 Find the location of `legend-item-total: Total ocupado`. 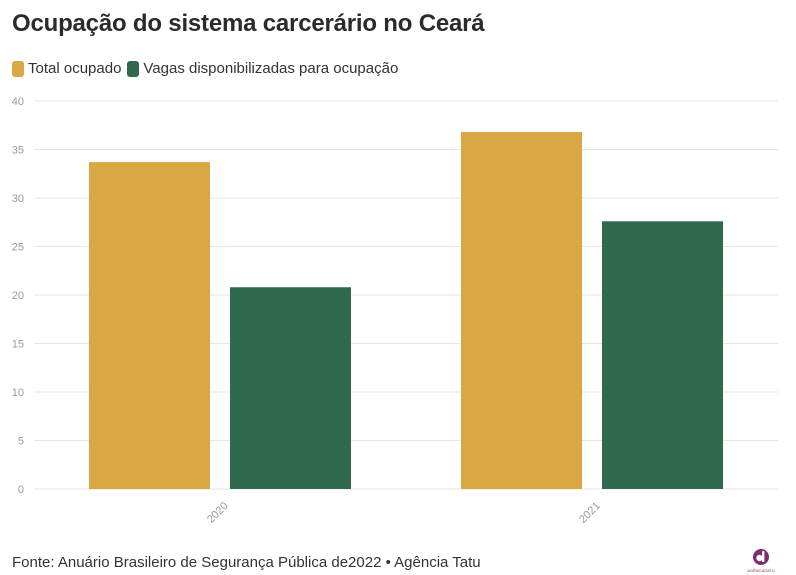

legend-item-total: Total ocupado is located at coordinates (66, 68).